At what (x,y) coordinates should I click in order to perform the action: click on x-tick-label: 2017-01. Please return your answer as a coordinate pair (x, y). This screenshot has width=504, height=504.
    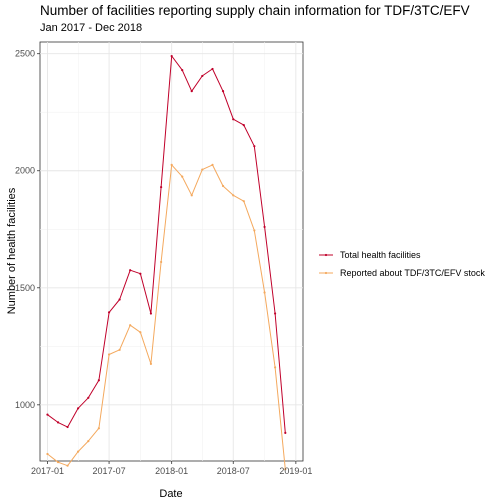
    Looking at the image, I should click on (47, 471).